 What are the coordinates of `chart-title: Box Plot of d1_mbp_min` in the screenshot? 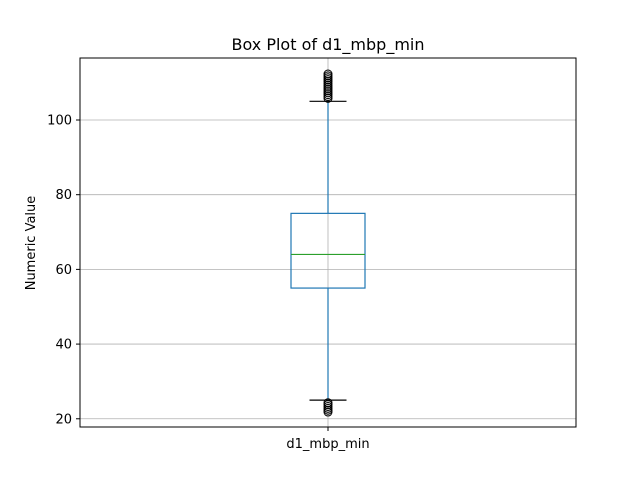 It's located at (328, 45).